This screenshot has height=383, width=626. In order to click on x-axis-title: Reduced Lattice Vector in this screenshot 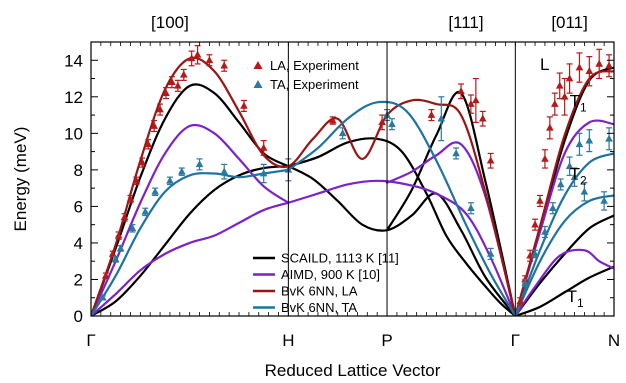, I will do `click(353, 370)`.